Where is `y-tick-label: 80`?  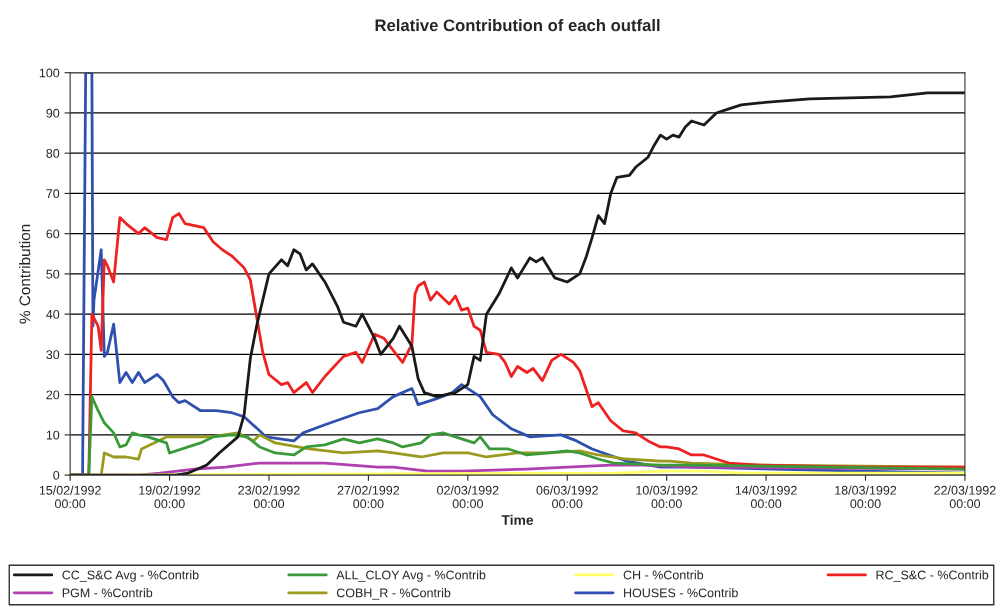
y-tick-label: 80 is located at coordinates (53, 153).